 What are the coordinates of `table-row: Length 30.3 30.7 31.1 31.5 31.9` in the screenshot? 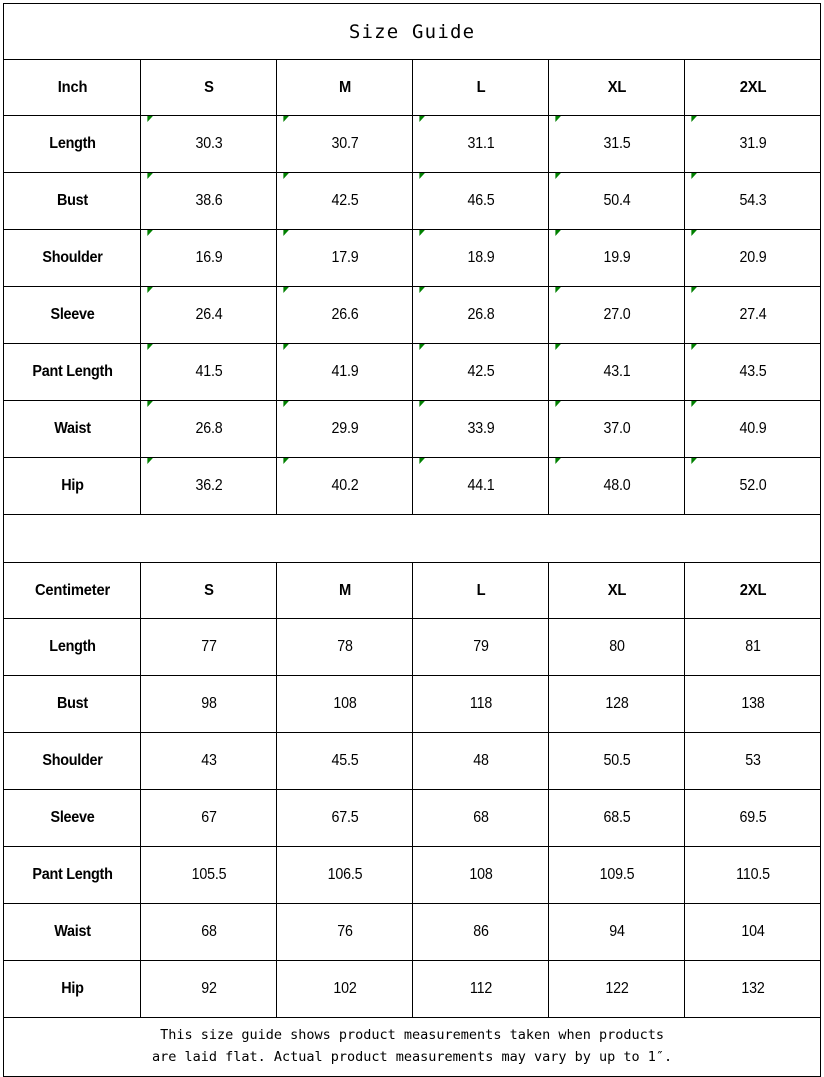 It's located at (412, 144).